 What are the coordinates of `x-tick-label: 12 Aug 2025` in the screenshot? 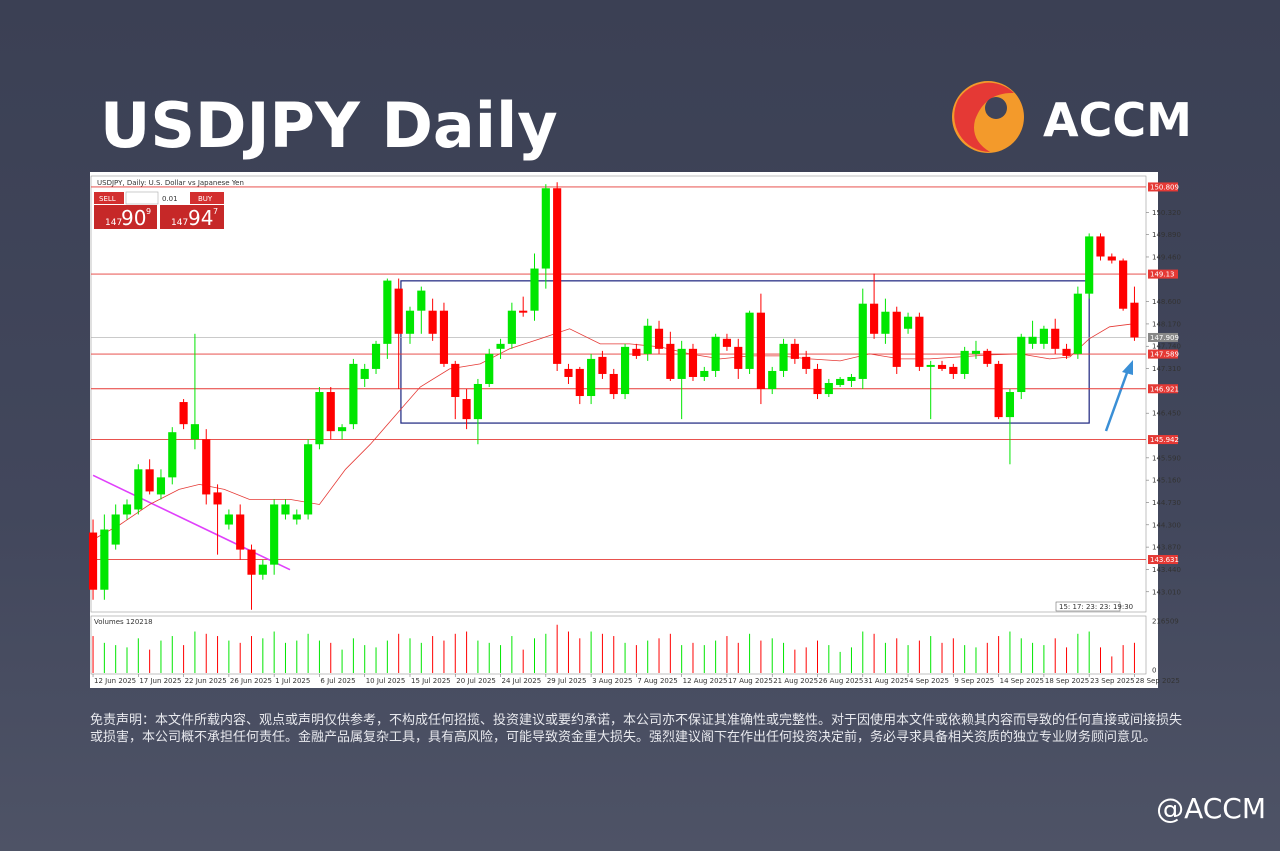 It's located at (705, 681).